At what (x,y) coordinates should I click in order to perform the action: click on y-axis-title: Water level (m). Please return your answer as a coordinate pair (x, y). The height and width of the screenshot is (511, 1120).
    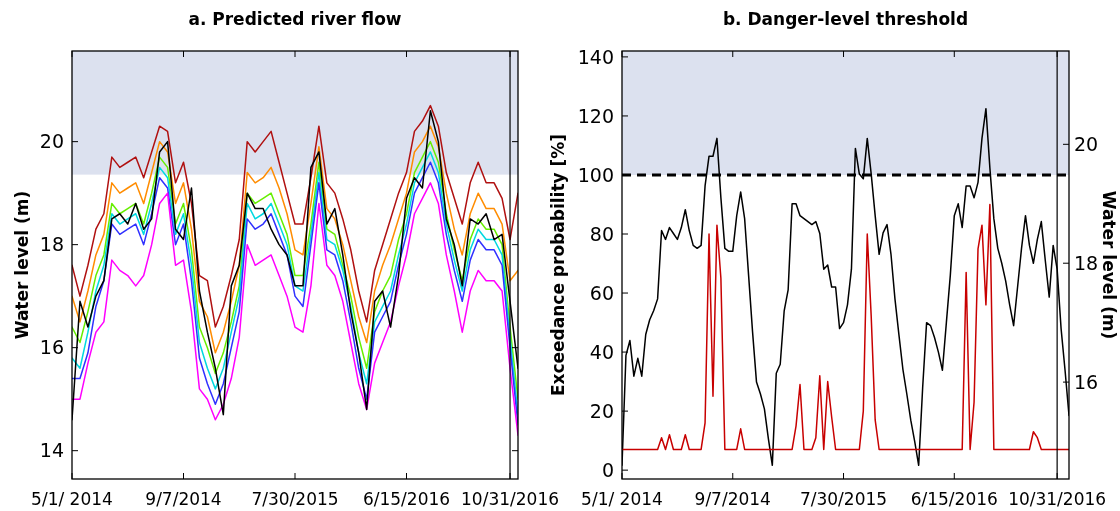
    Looking at the image, I should click on (22, 265).